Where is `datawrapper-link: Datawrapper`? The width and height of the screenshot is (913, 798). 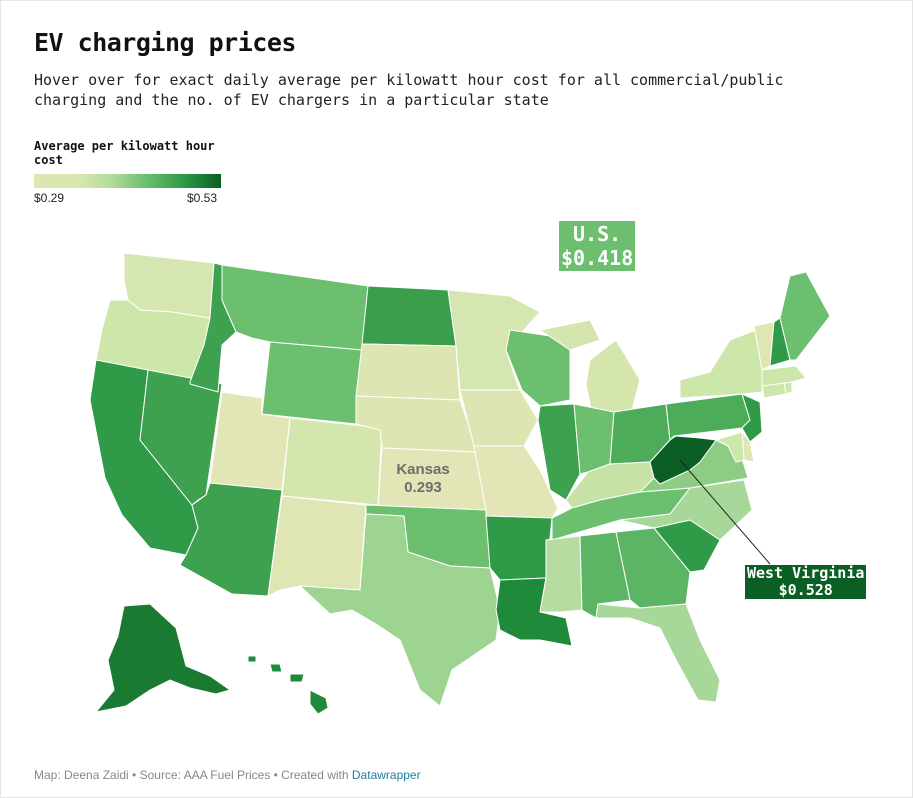 datawrapper-link: Datawrapper is located at coordinates (386, 775).